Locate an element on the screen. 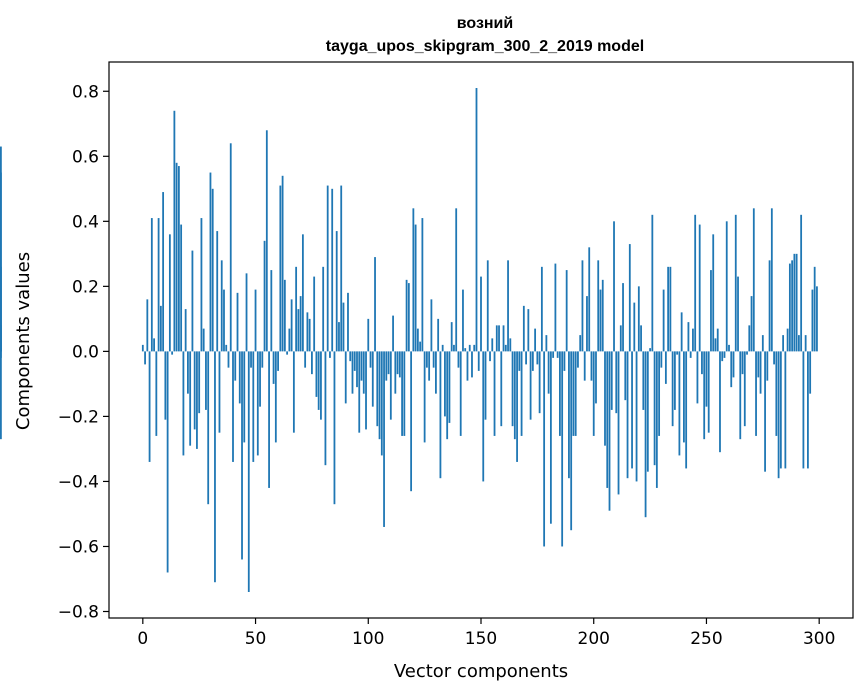  x-tick-label: 0 is located at coordinates (142, 639).